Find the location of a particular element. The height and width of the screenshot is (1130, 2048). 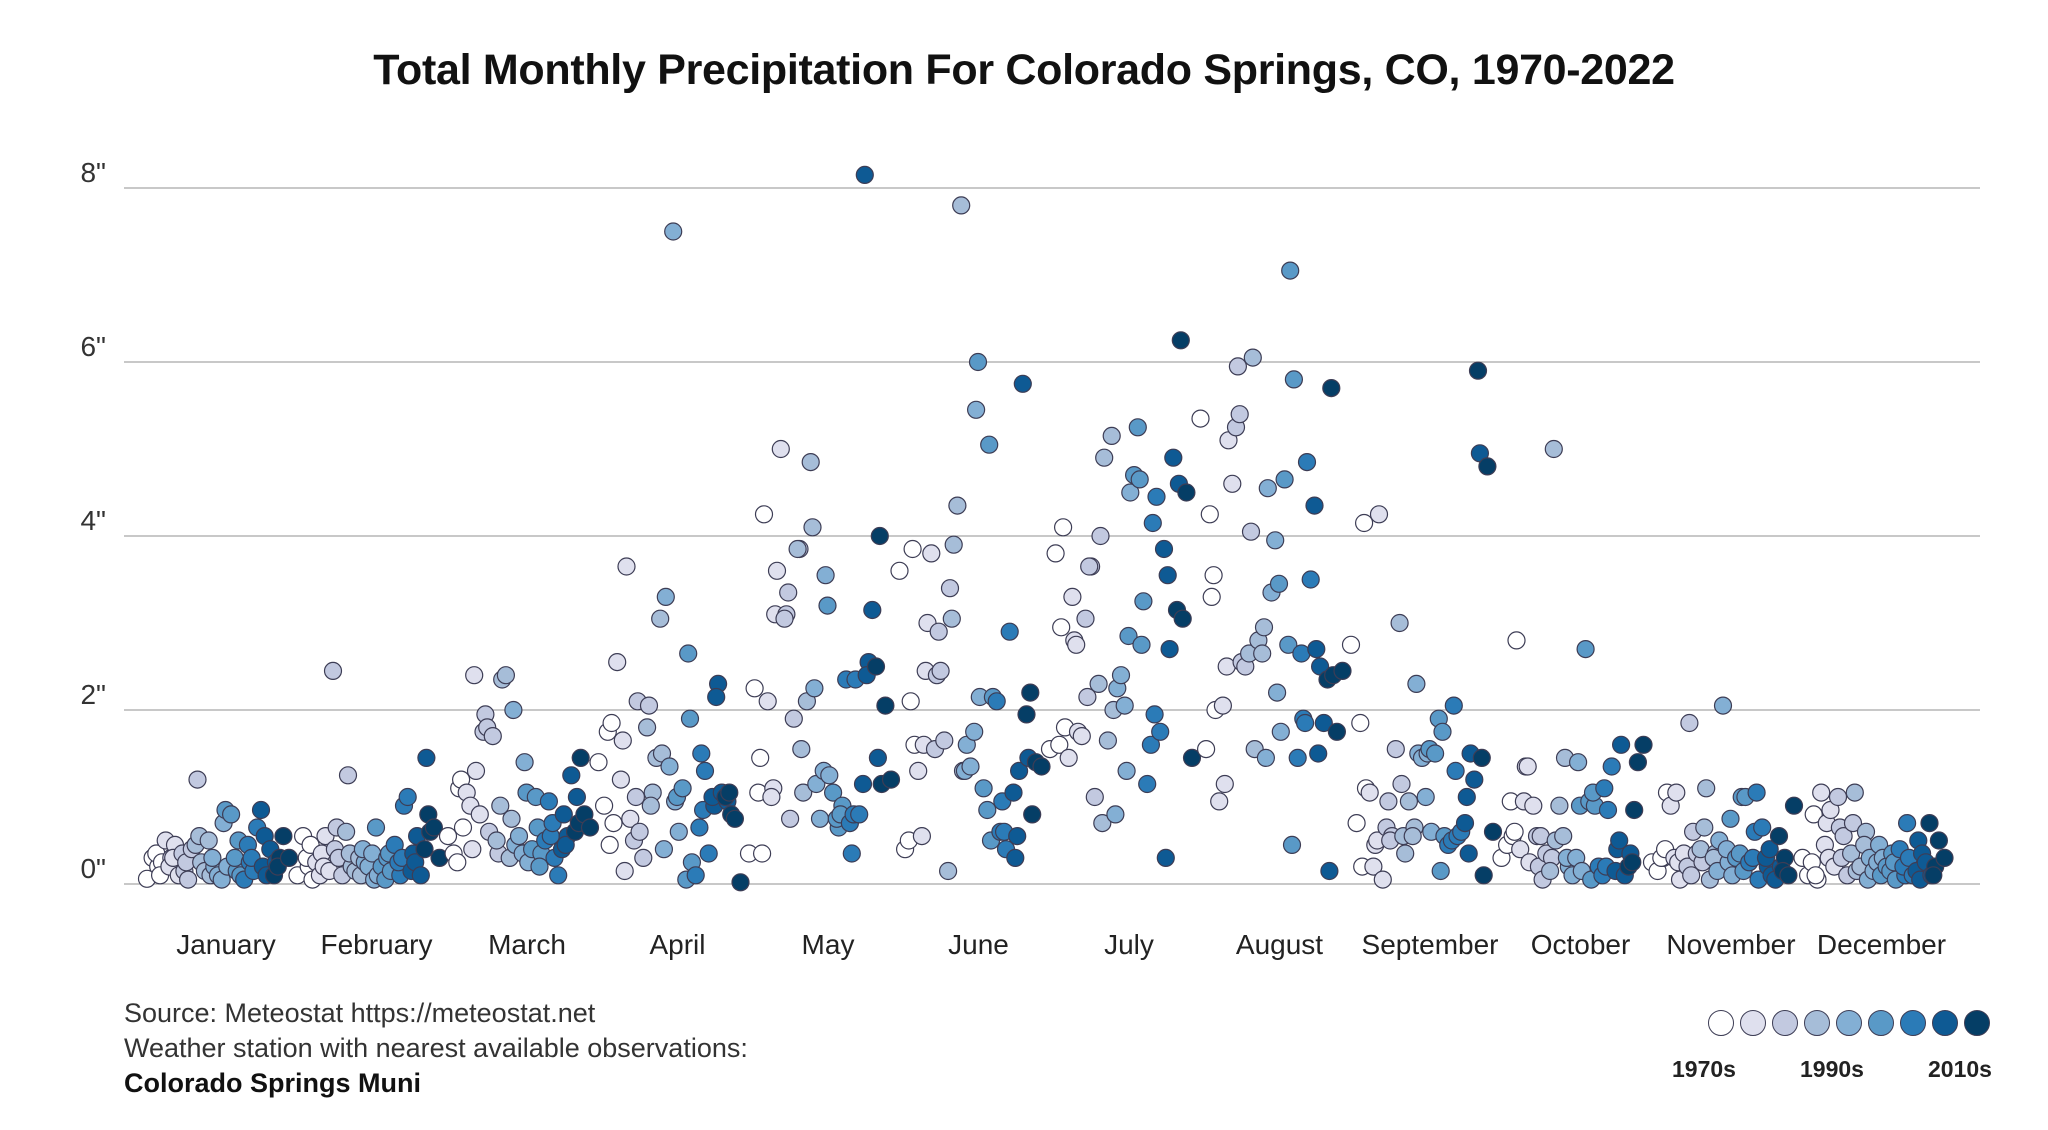

x-tick-label: September is located at coordinates (1430, 944).